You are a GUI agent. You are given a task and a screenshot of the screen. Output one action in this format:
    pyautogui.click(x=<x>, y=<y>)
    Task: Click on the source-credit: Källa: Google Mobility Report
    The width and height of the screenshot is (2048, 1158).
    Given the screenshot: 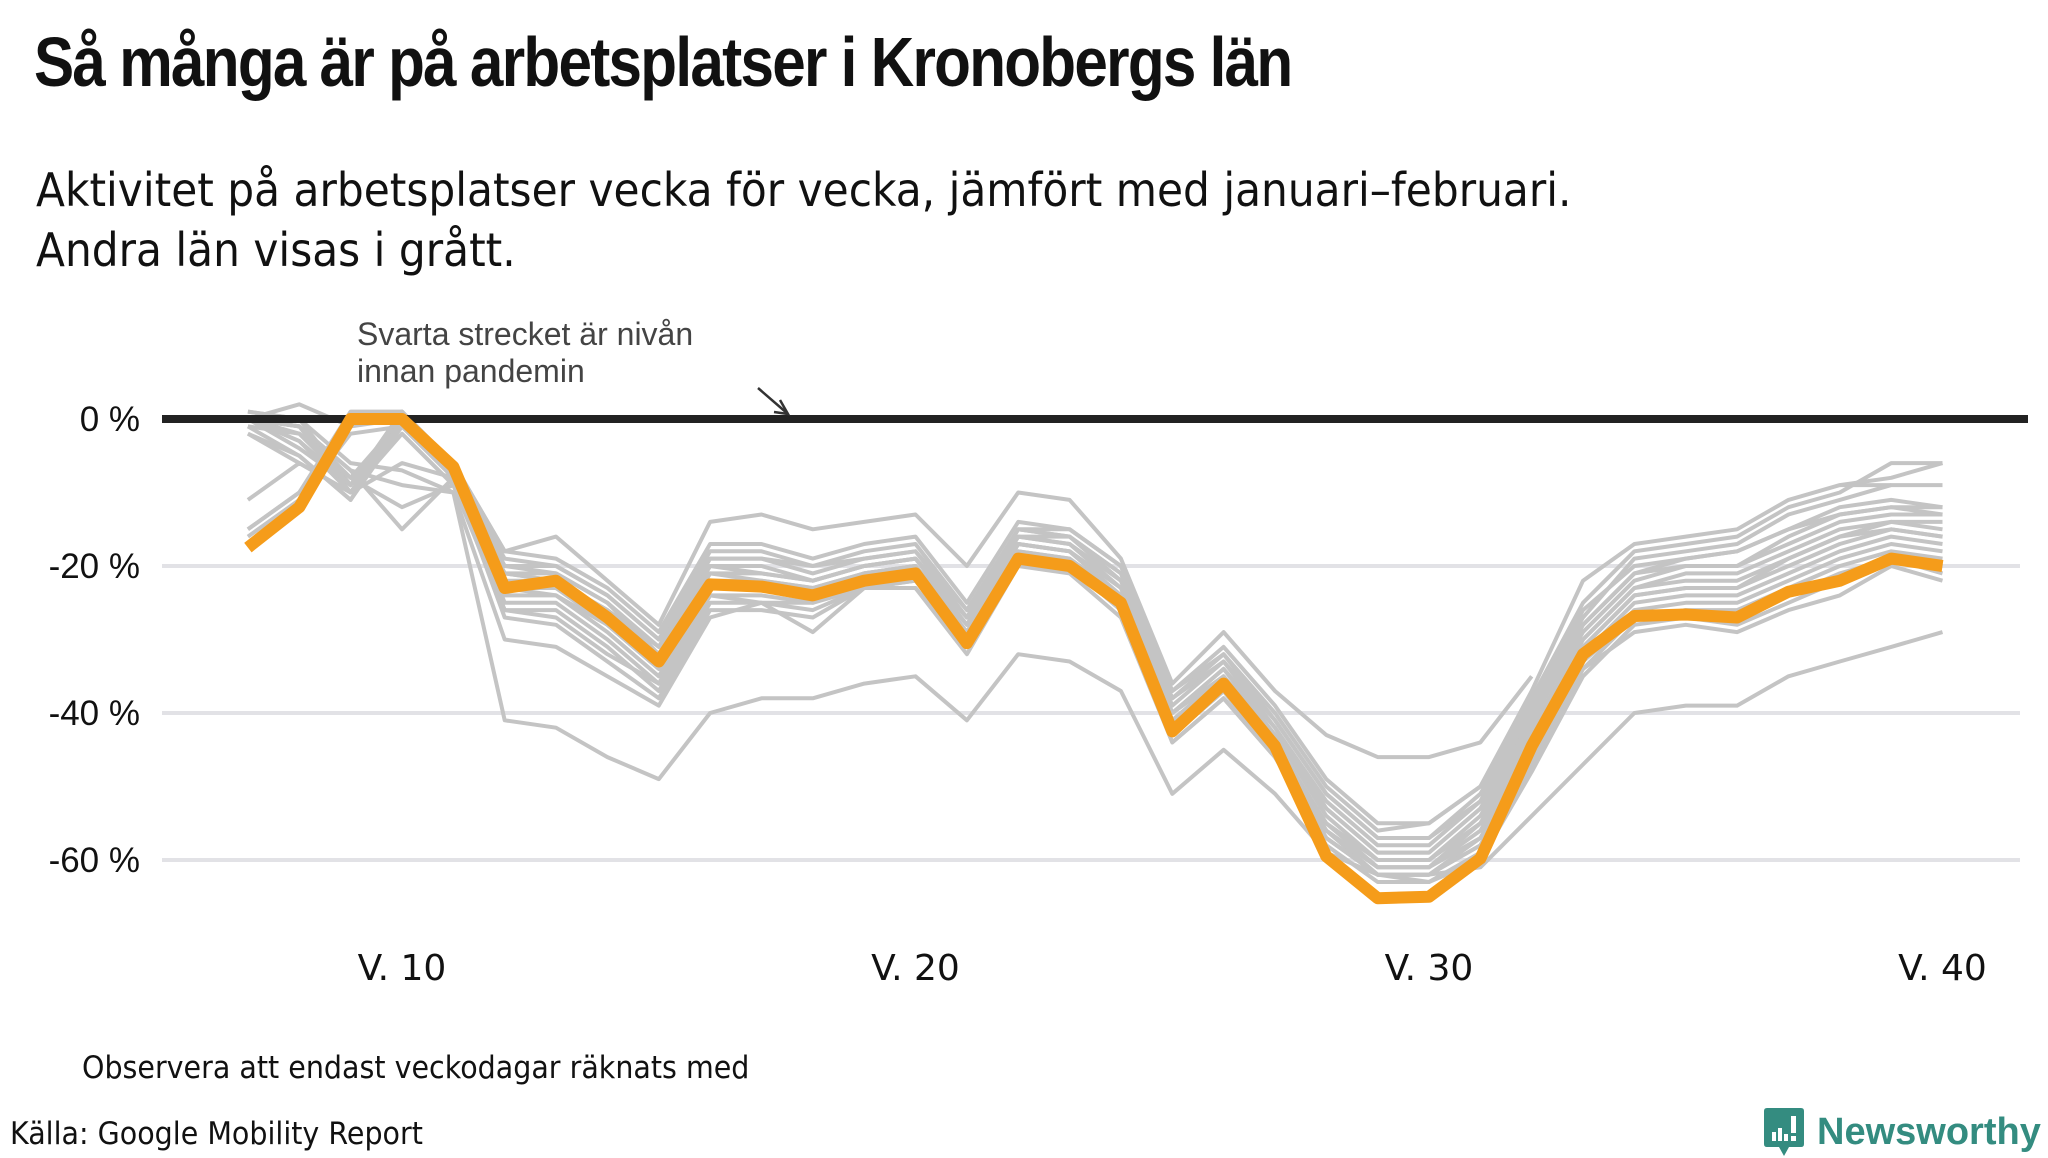 What is the action you would take?
    pyautogui.click(x=216, y=1134)
    